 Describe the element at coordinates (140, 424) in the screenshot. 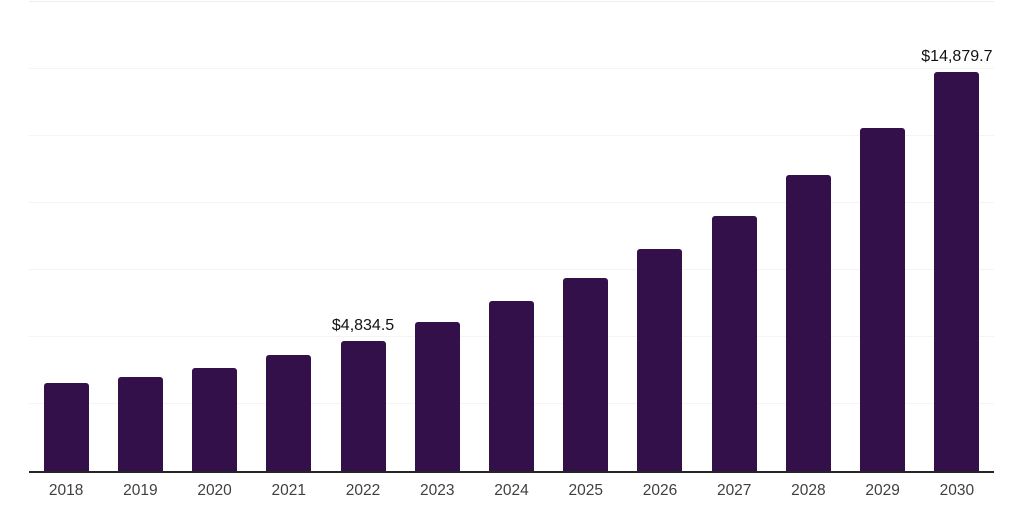

I see `bar-2019` at that location.